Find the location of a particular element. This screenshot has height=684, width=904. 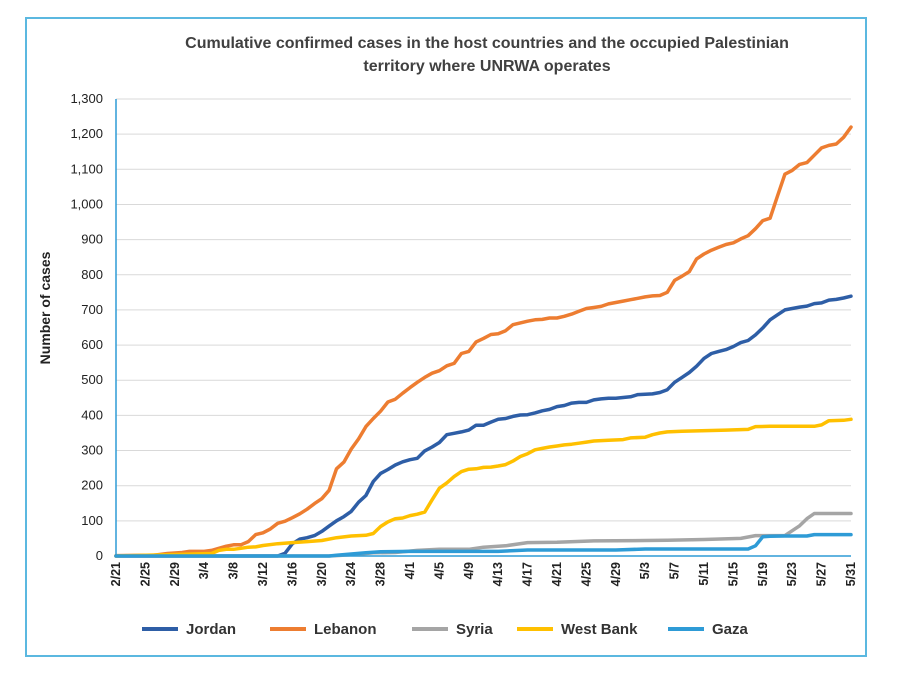

x-tick-label: 4/5 is located at coordinates (439, 570).